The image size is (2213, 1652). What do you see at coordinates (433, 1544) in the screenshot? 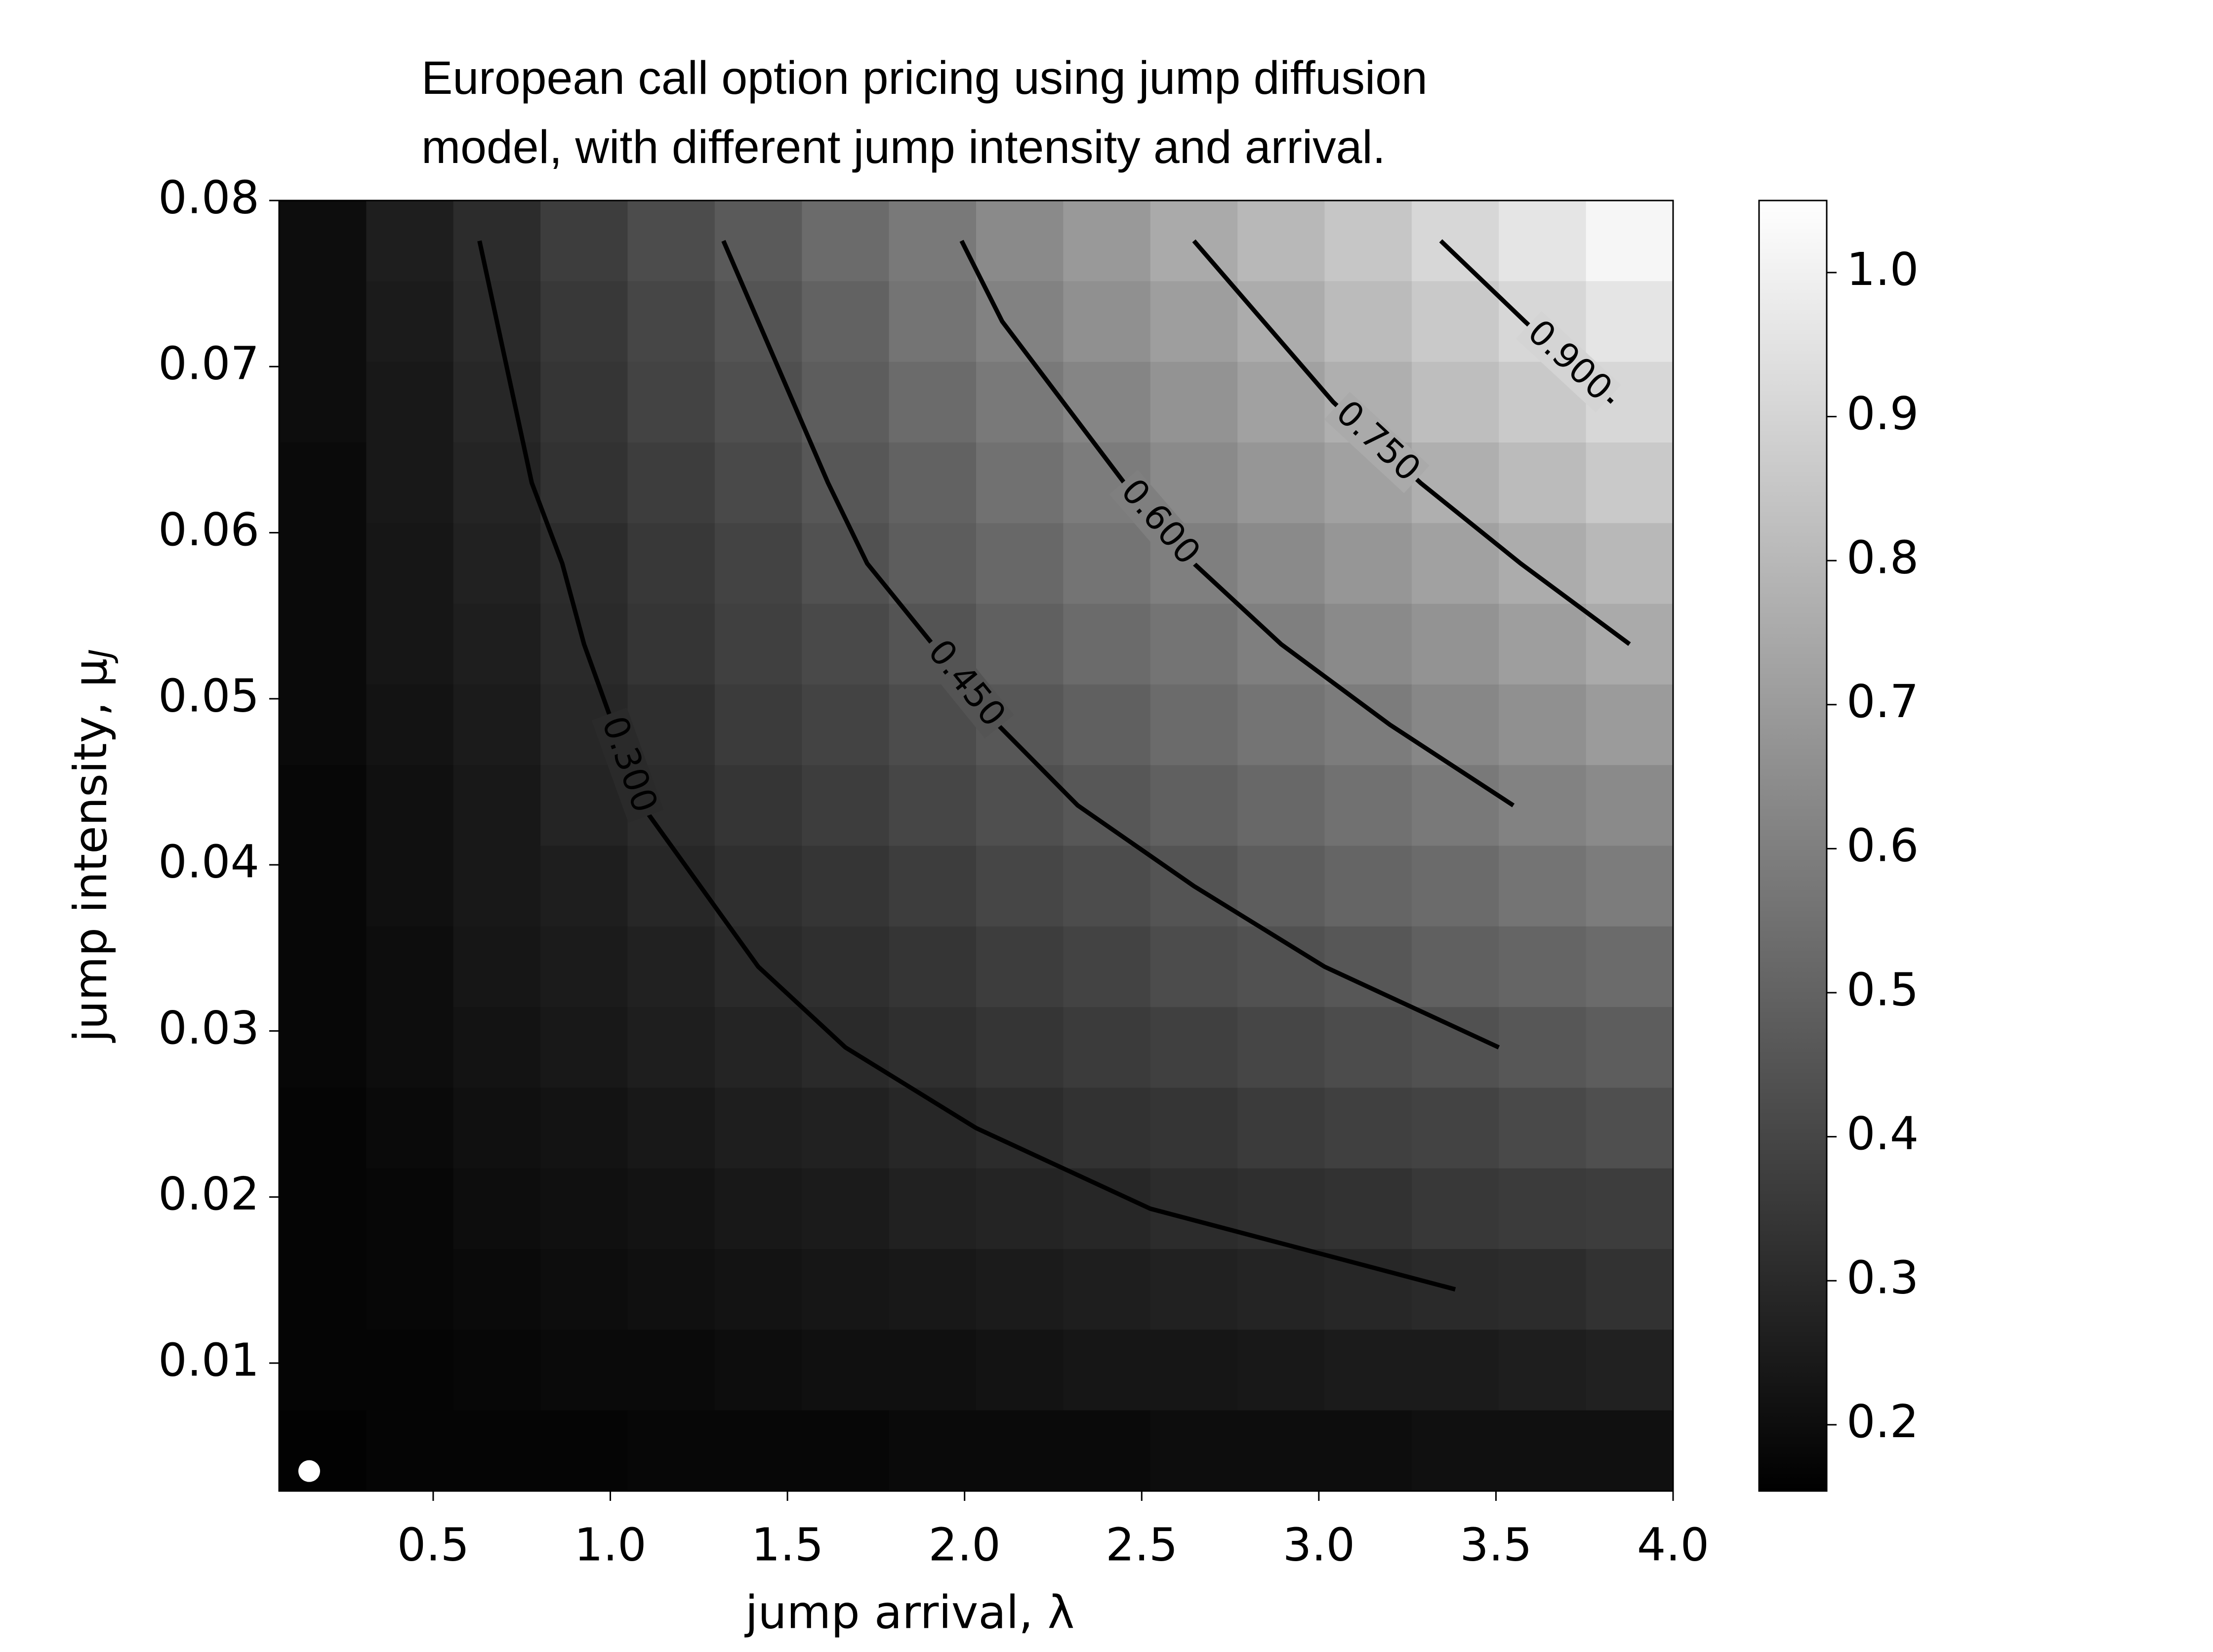
I see `x-tick-label: 0.5` at bounding box center [433, 1544].